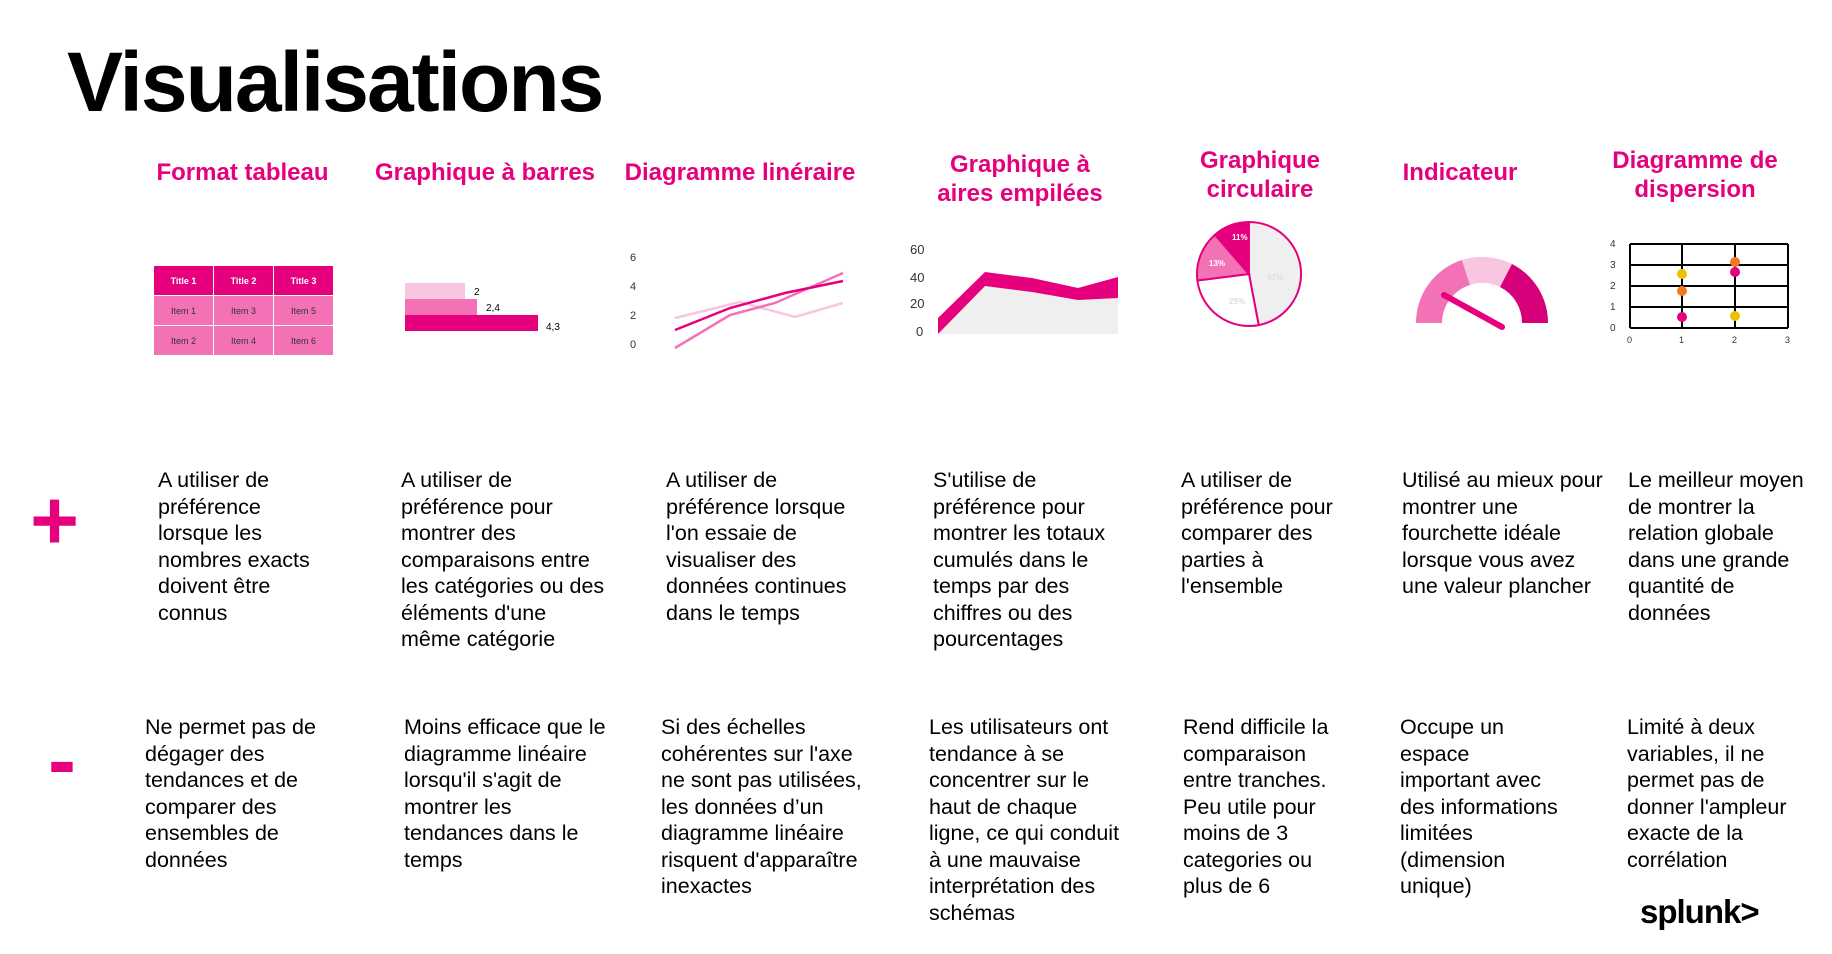 This screenshot has height=954, width=1832. I want to click on bar-label: 4,3, so click(553, 327).